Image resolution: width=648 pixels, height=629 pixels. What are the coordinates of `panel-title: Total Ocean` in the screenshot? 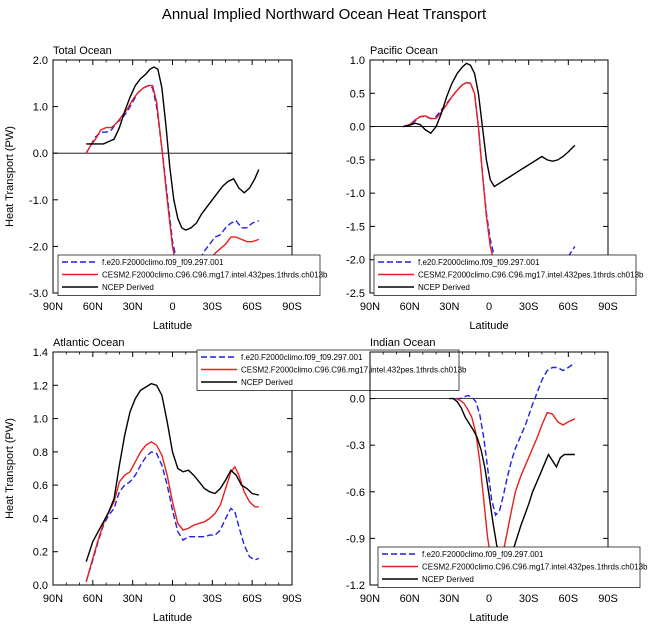 It's located at (82, 51).